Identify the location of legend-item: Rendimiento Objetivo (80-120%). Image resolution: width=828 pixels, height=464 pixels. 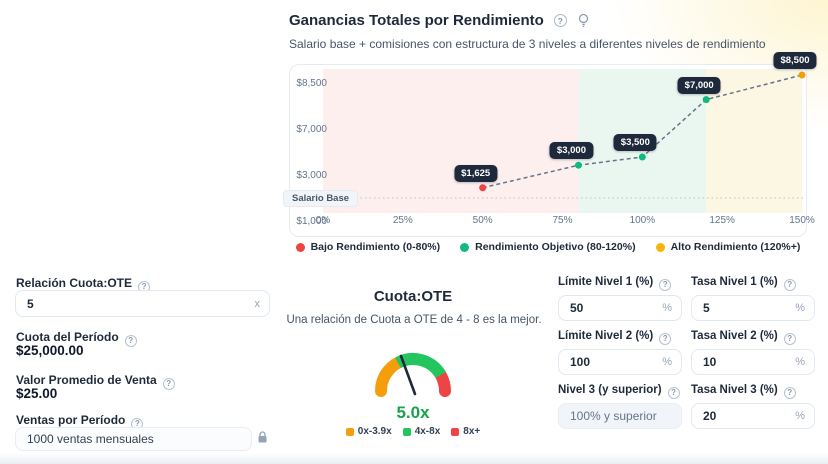
(548, 247).